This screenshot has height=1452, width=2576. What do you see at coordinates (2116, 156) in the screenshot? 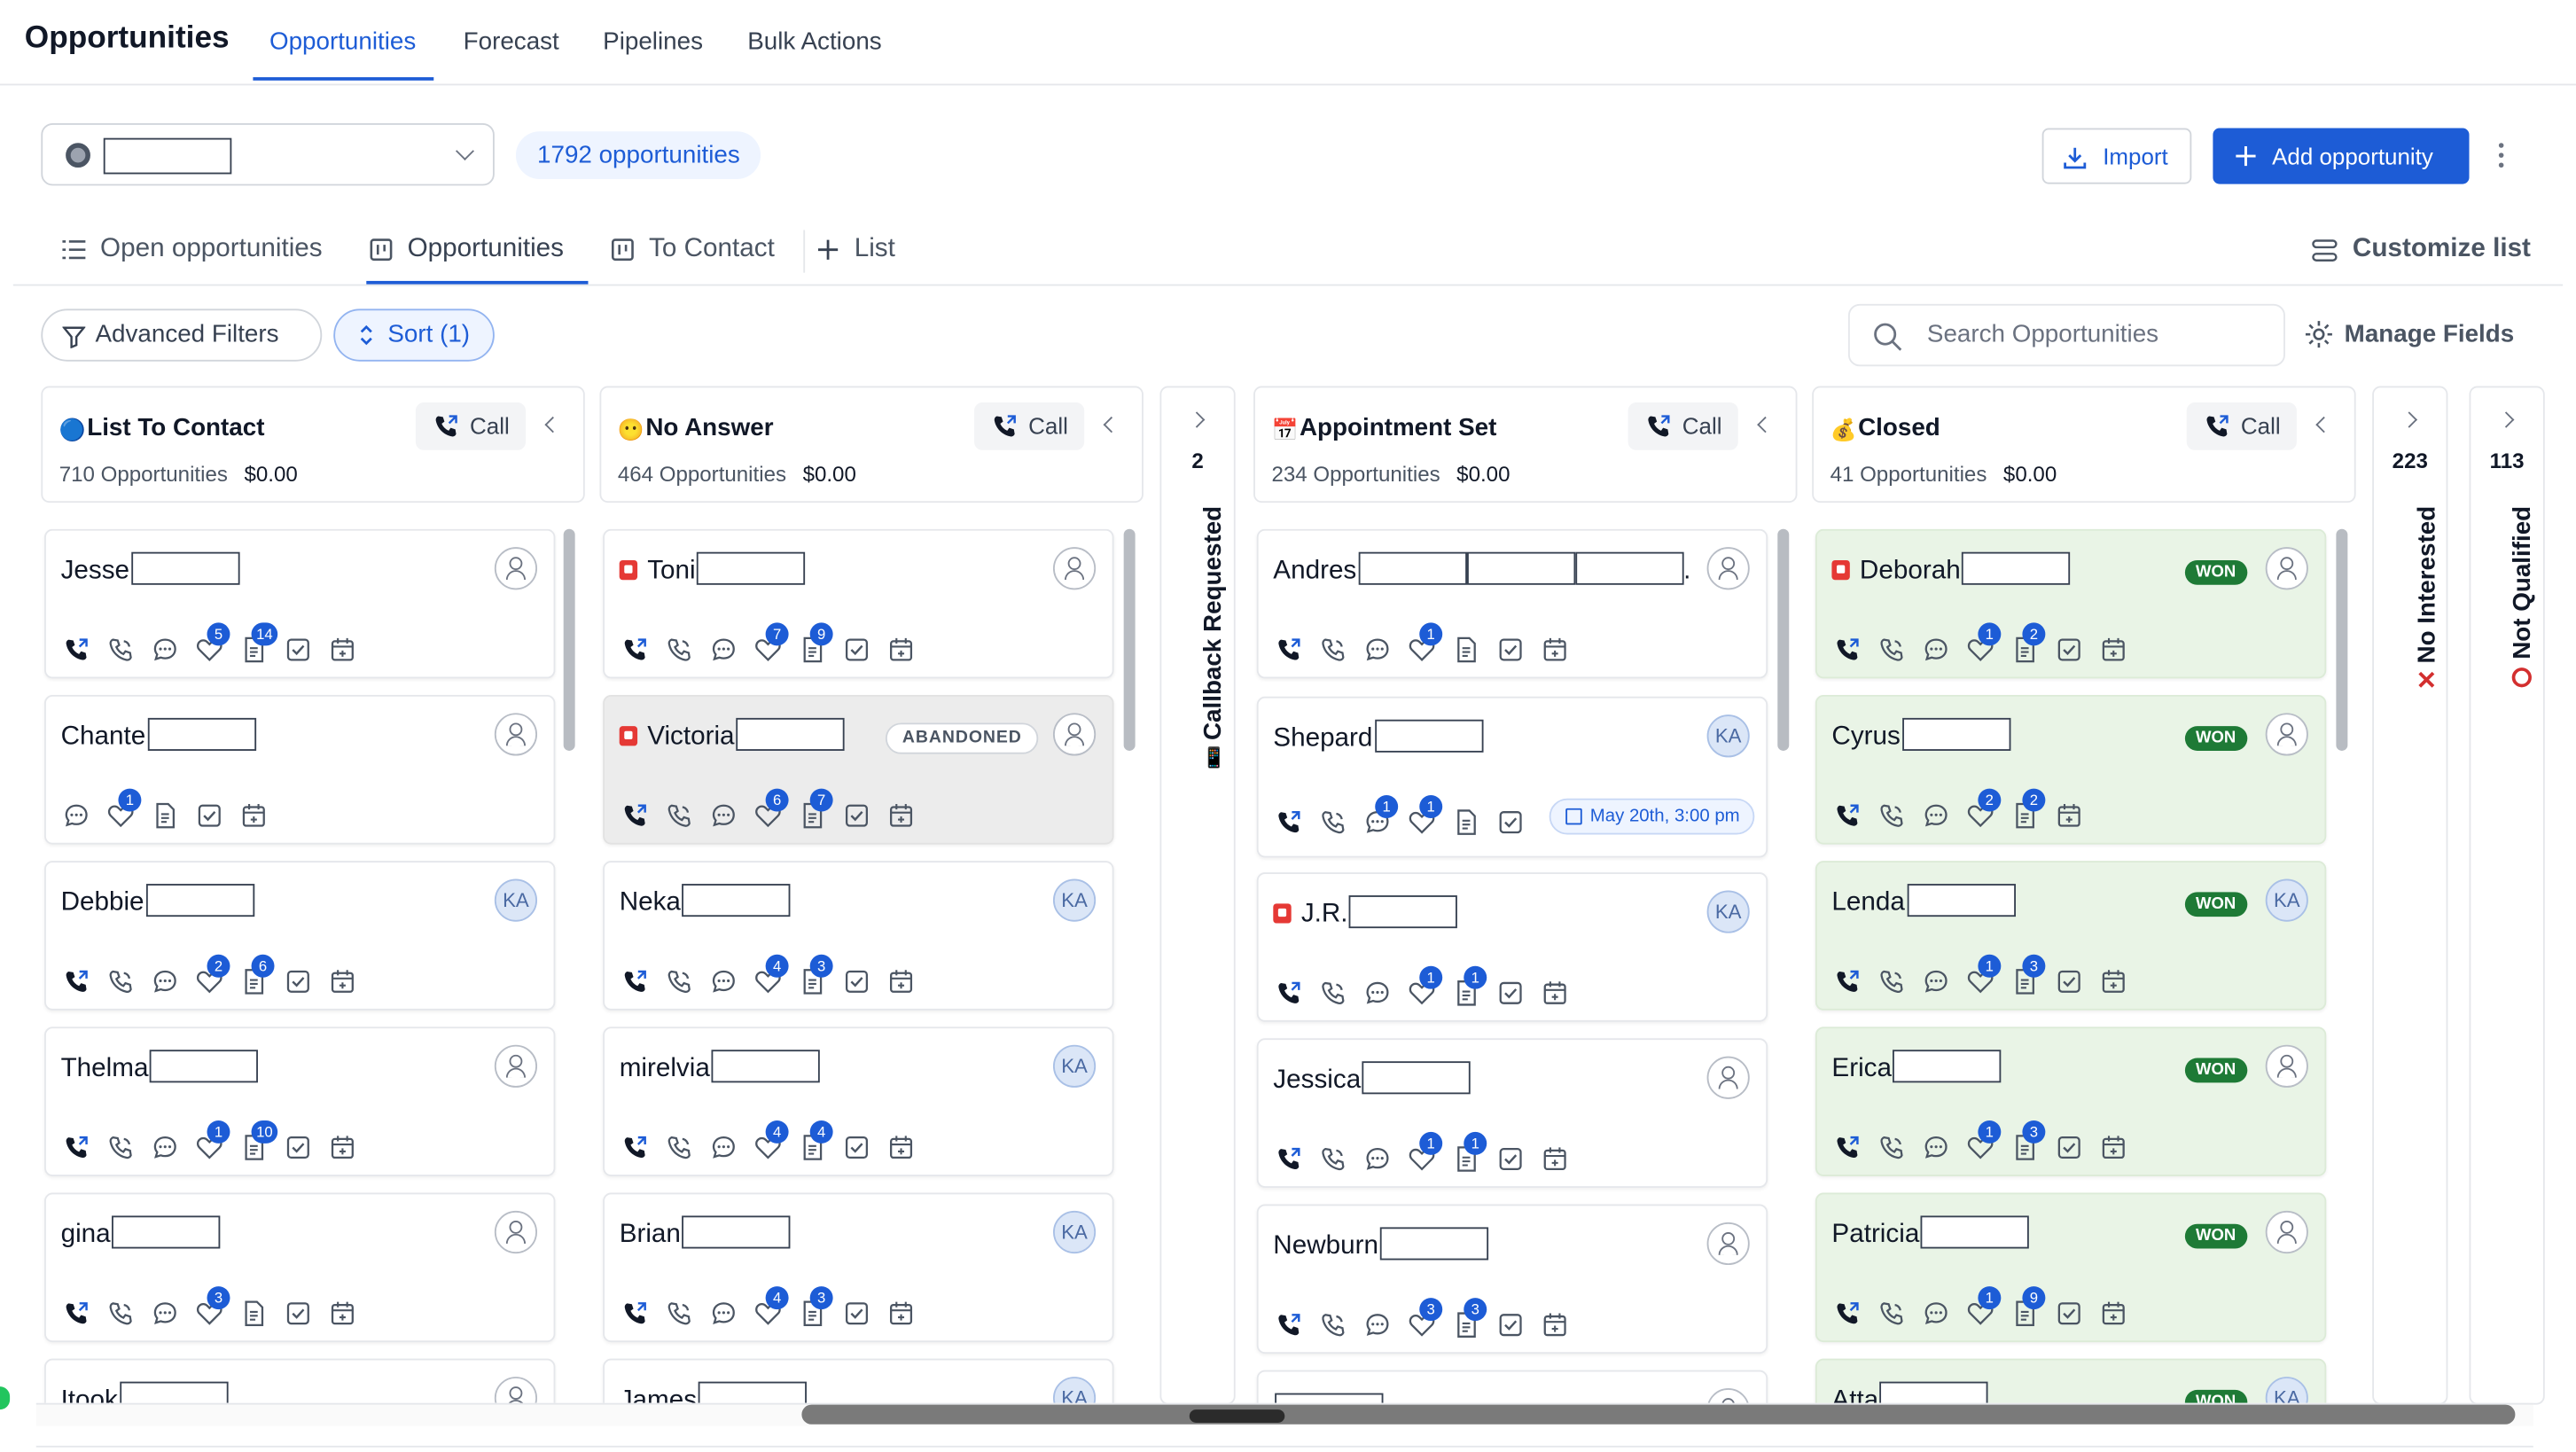
I see `import-button: Import` at bounding box center [2116, 156].